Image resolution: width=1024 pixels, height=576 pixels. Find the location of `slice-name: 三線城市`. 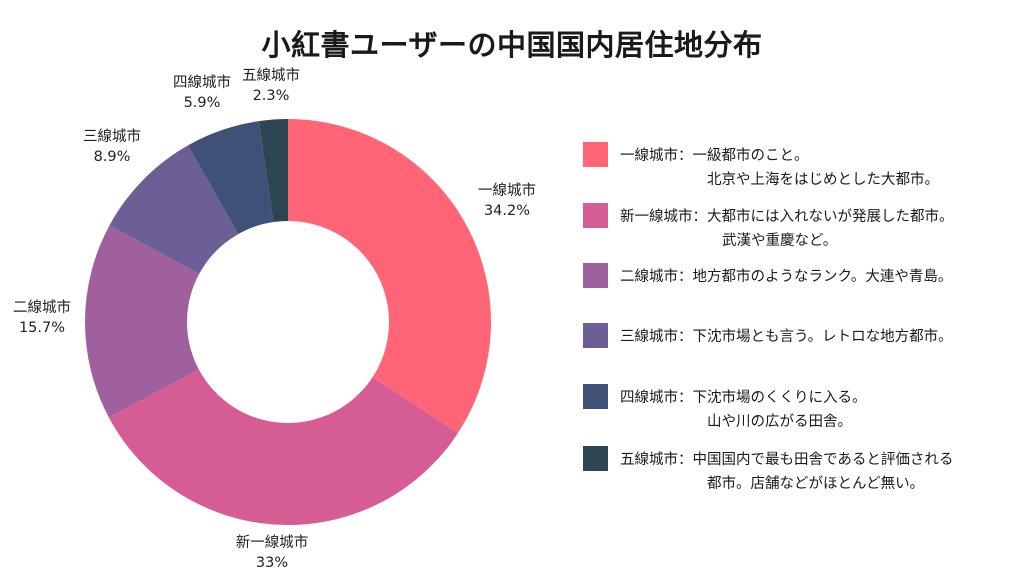

slice-name: 三線城市 is located at coordinates (112, 136).